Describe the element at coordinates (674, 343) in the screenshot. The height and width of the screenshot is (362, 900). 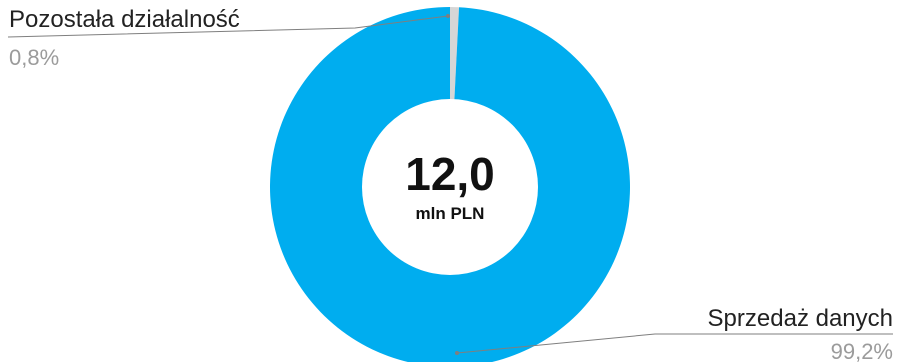
I see `leader-line-sprzedaz` at that location.